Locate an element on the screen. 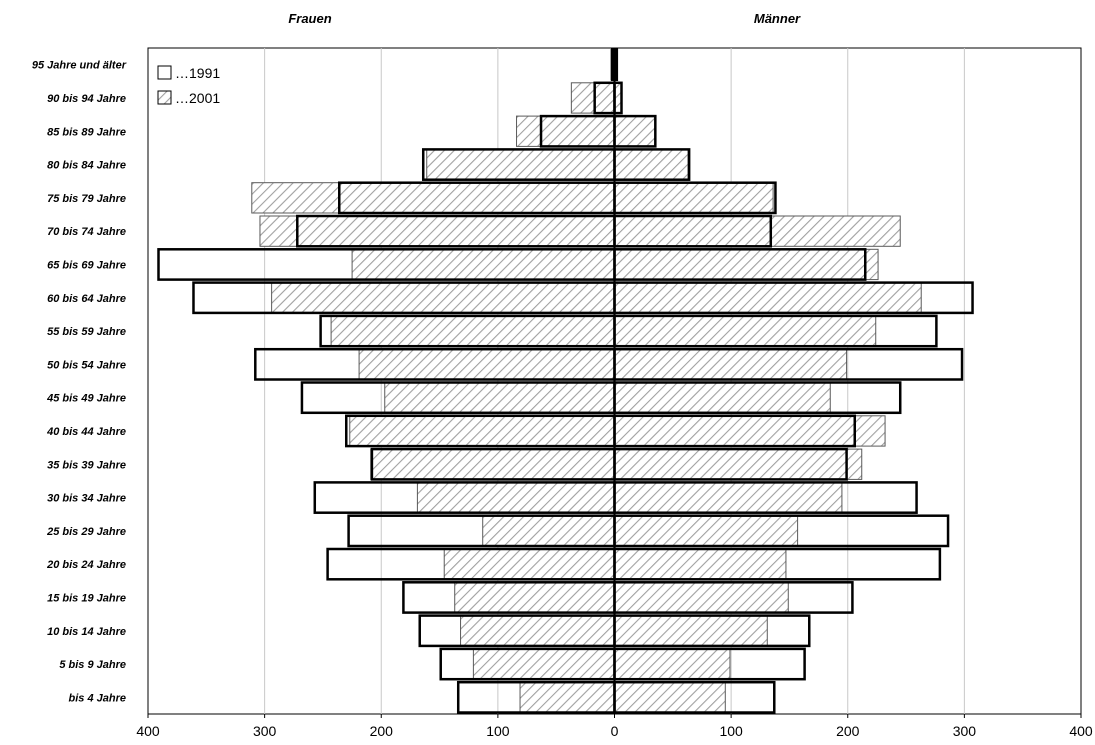 The image size is (1095, 745). y-category-label: 80 bis 84 Jahre is located at coordinates (86, 166).